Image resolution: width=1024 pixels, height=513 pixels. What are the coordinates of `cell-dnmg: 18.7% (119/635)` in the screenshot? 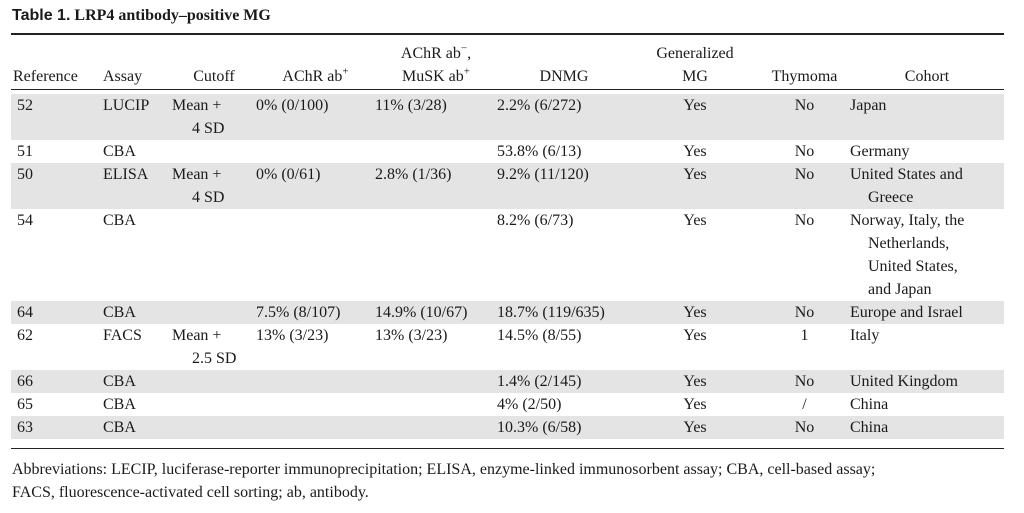 It's located at (564, 312).